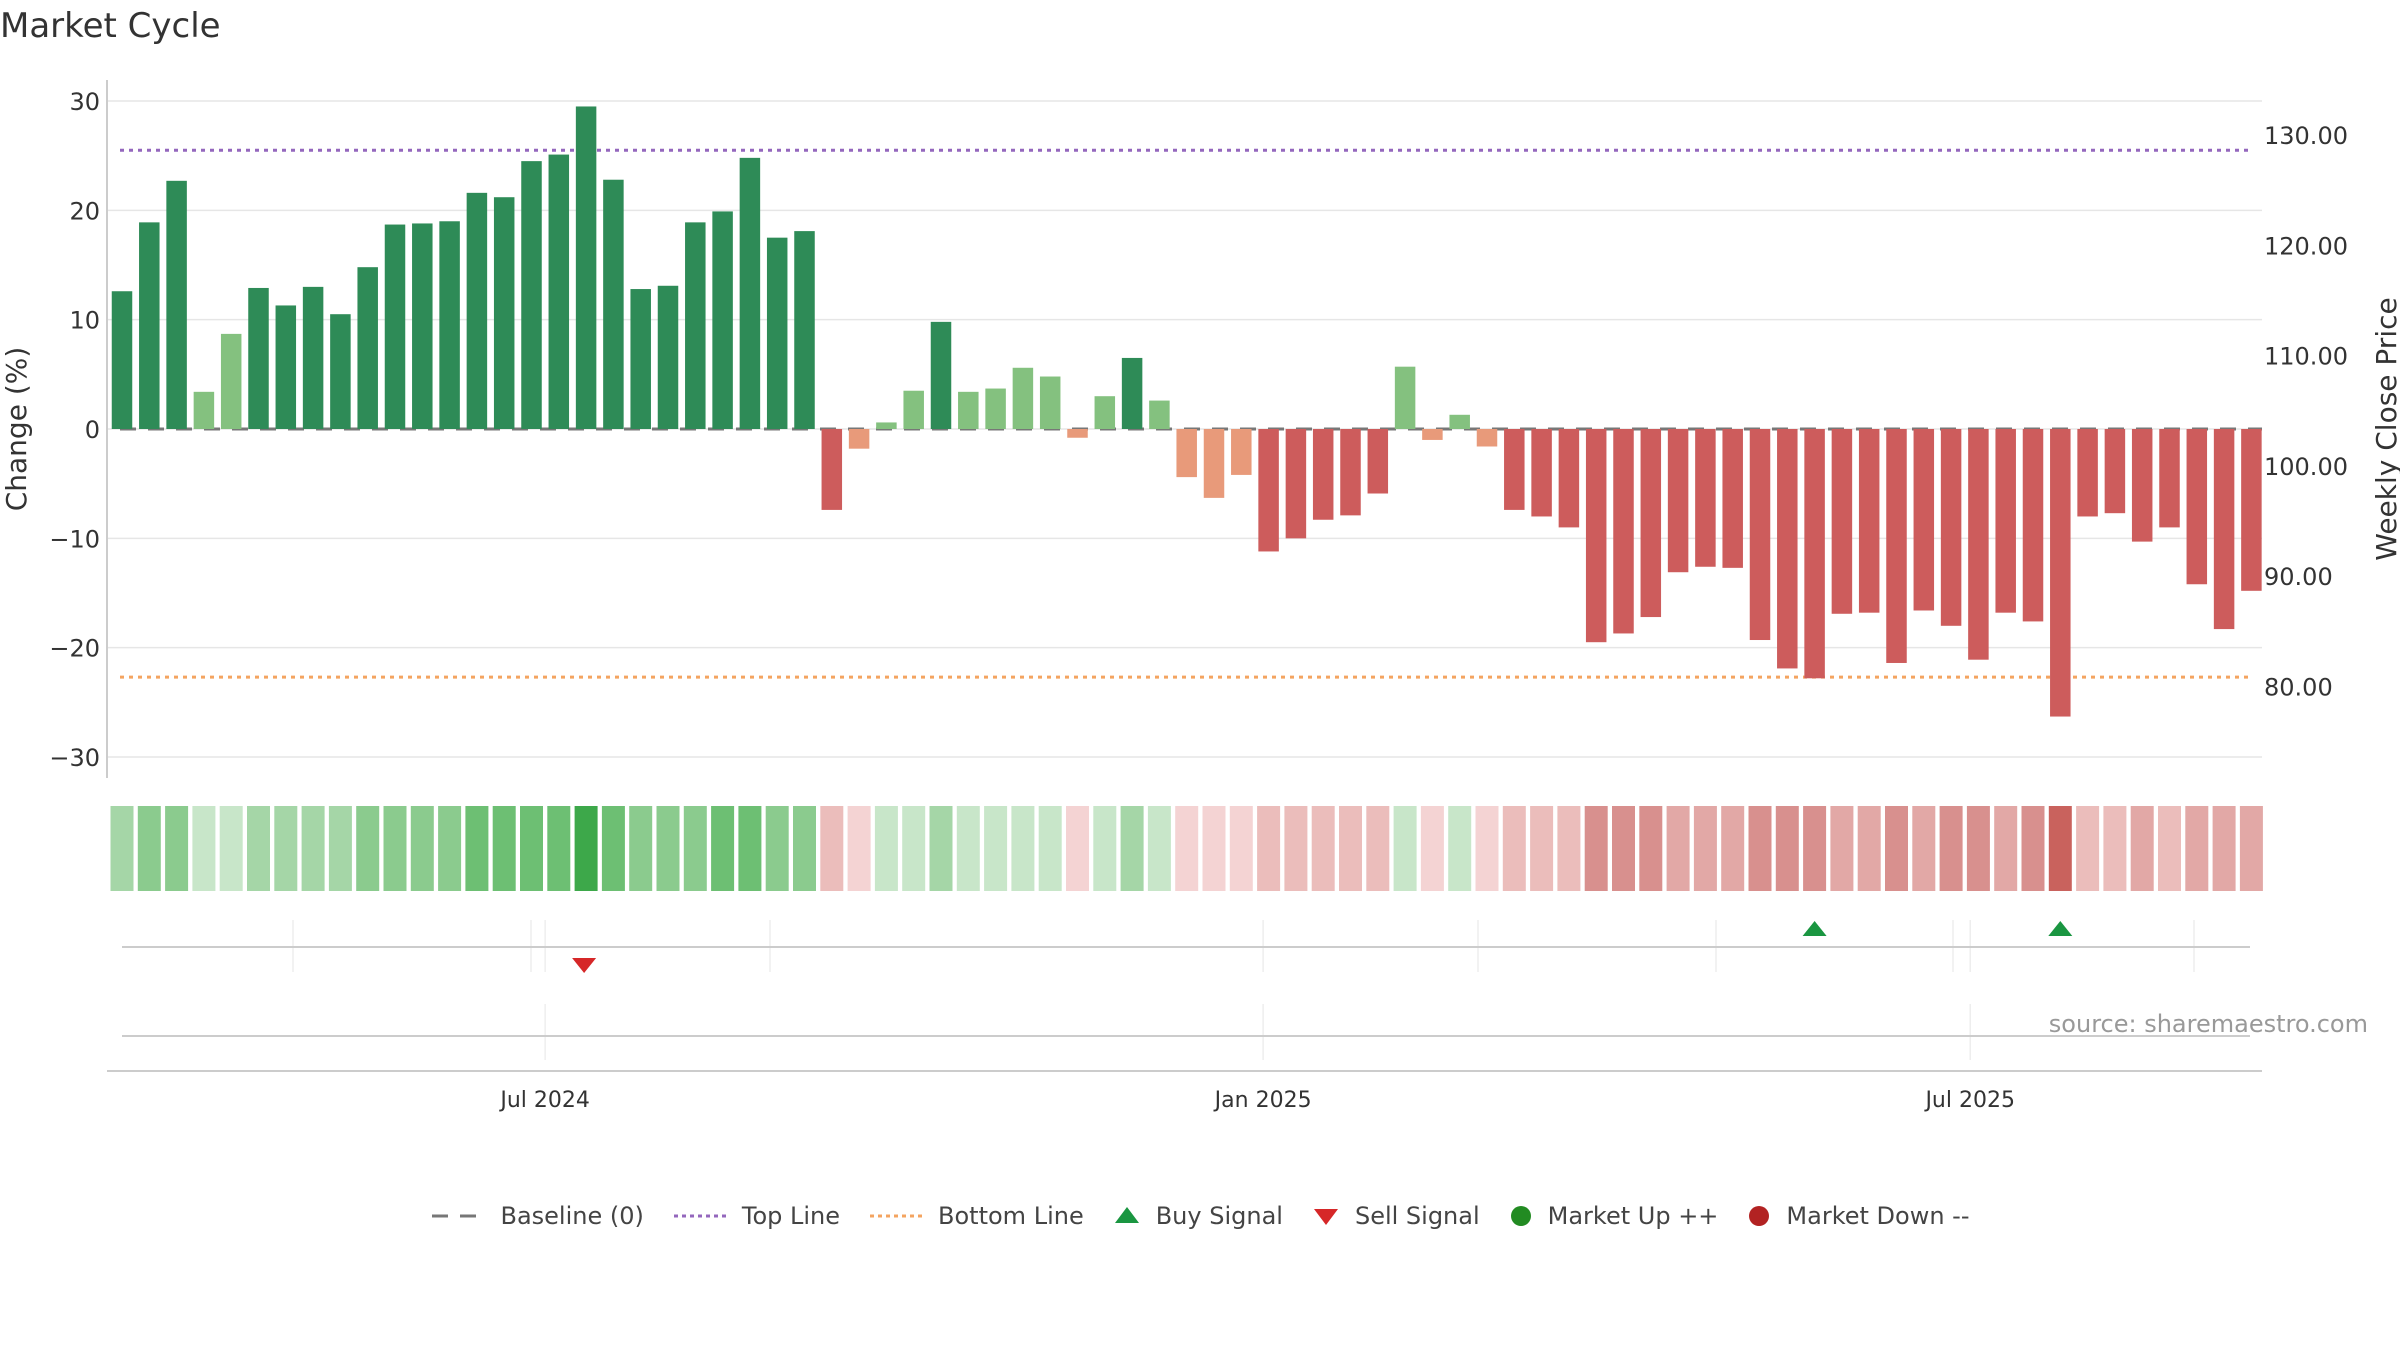  I want to click on y-tick-label: 10, so click(84, 321).